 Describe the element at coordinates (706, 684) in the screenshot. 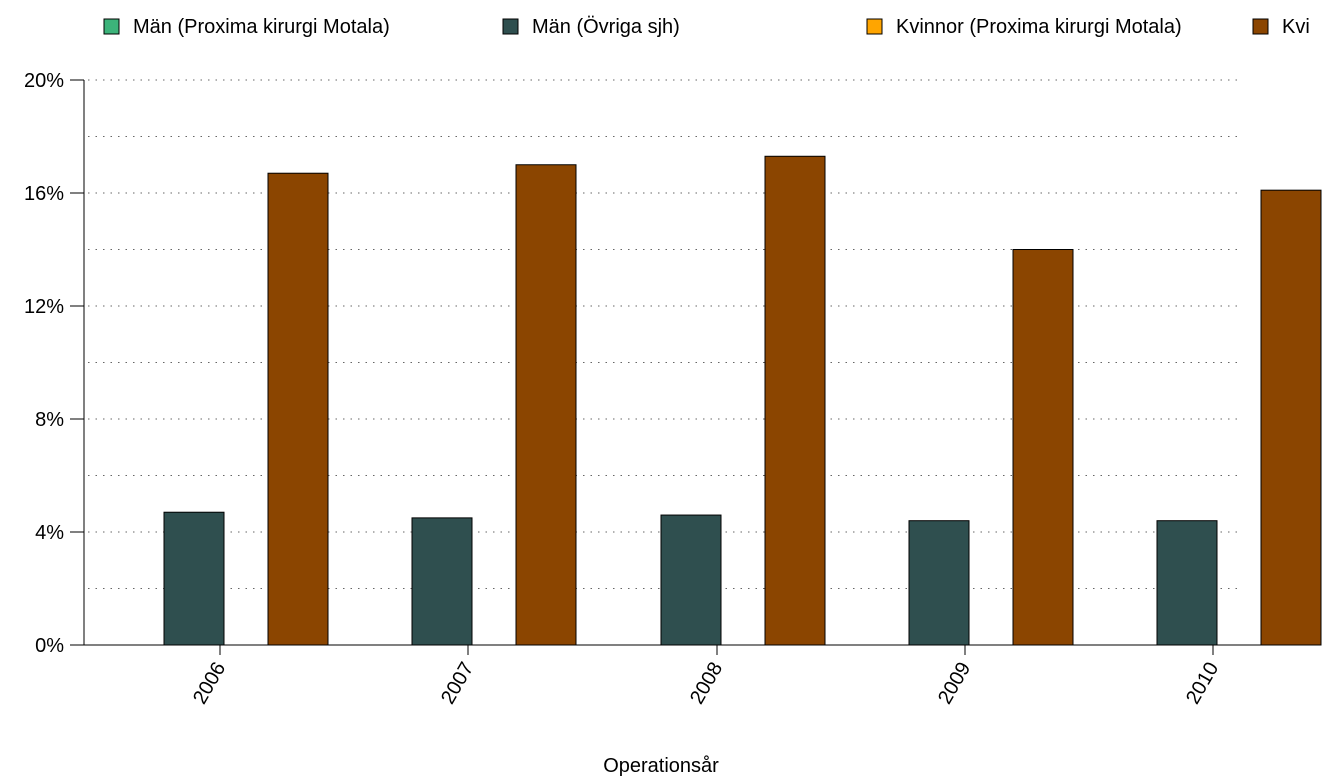

I see `x-tick-label: 2008` at that location.